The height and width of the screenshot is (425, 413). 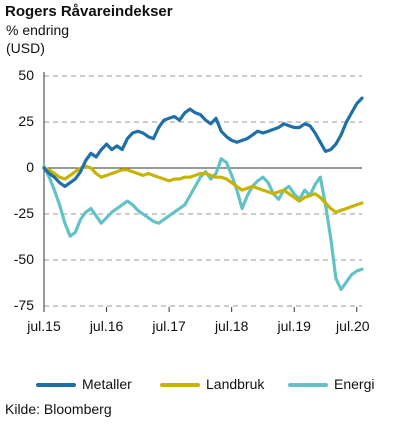 What do you see at coordinates (56, 385) in the screenshot?
I see `legend-swatch-metaller` at bounding box center [56, 385].